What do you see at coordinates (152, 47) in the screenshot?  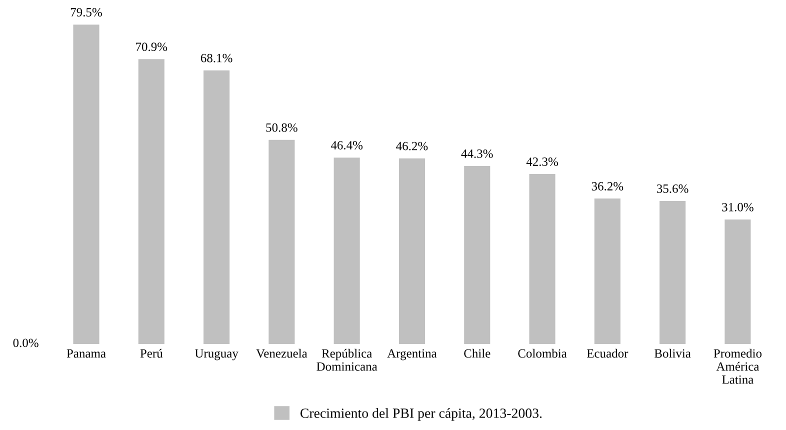 I see `data-label: 70.9%` at bounding box center [152, 47].